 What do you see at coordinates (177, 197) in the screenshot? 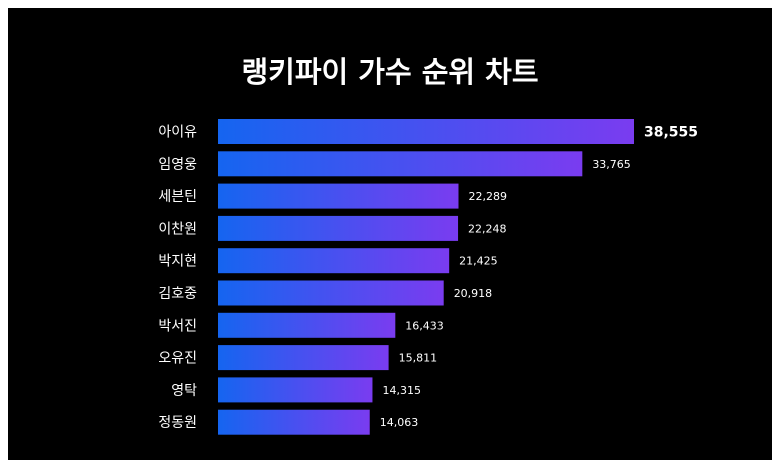
I see `category-label: 세븐틴` at bounding box center [177, 197].